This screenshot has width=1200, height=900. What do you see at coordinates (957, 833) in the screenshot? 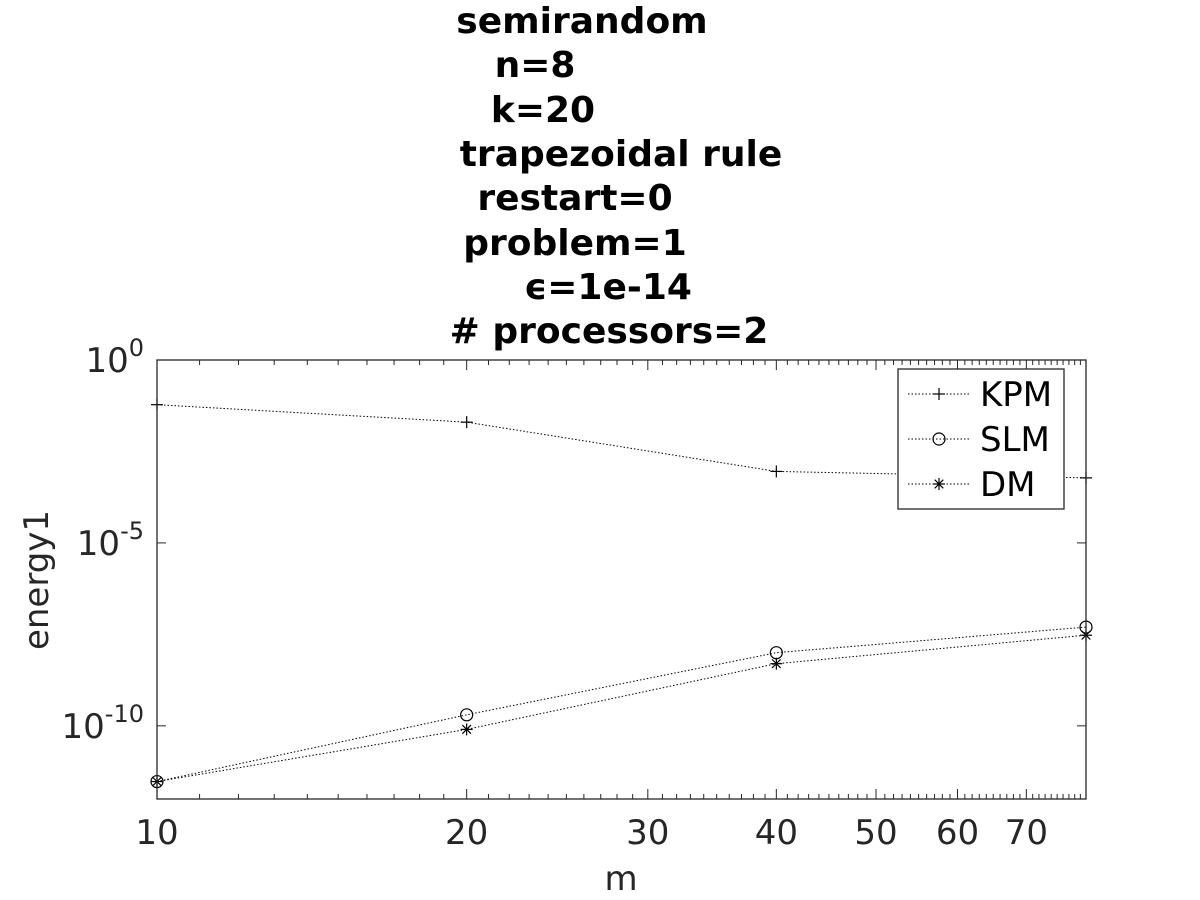
I see `x-tick-label: 60` at bounding box center [957, 833].